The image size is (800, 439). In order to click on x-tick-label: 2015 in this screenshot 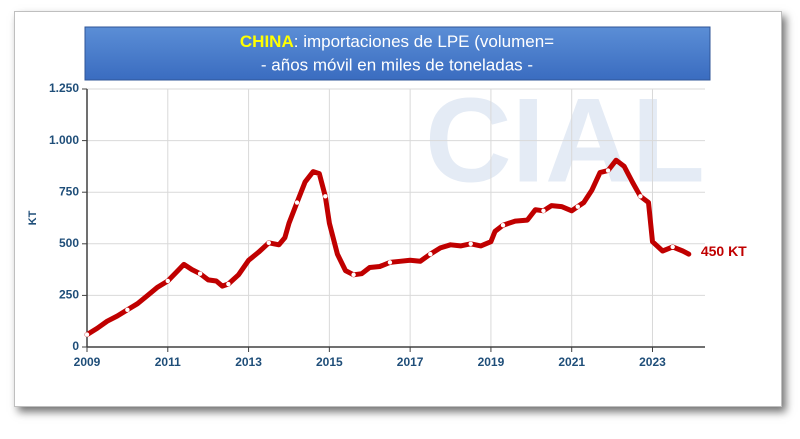, I will do `click(329, 362)`.